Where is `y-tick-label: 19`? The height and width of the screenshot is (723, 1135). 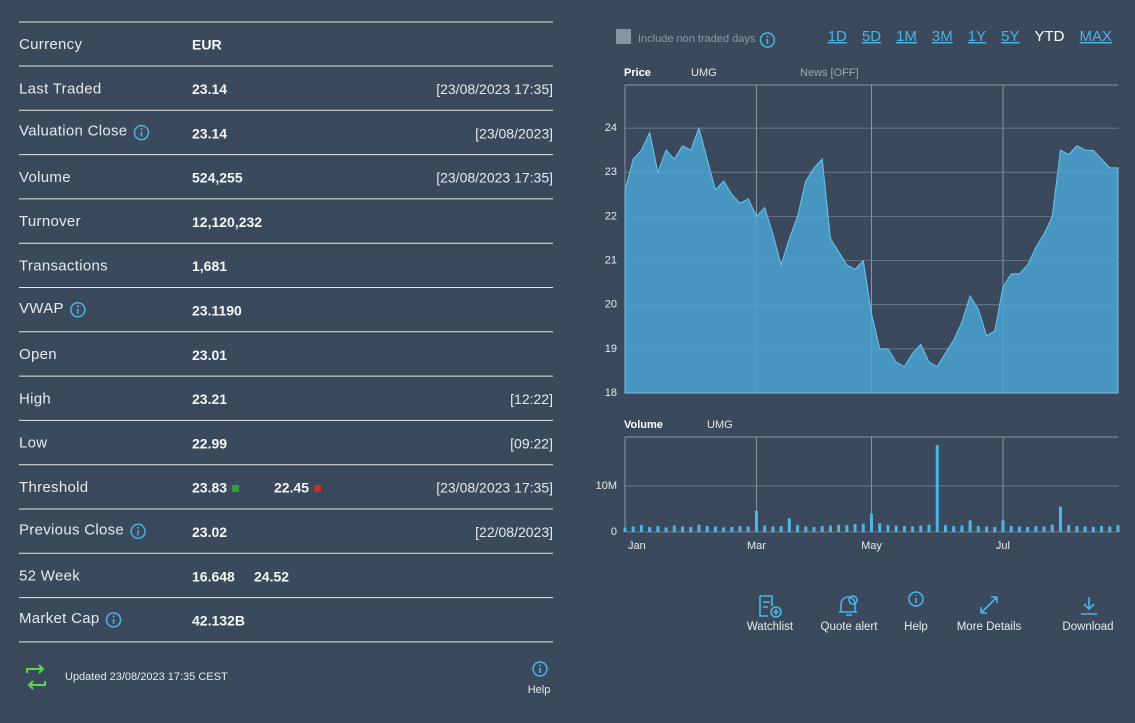
y-tick-label: 19 is located at coordinates (611, 349).